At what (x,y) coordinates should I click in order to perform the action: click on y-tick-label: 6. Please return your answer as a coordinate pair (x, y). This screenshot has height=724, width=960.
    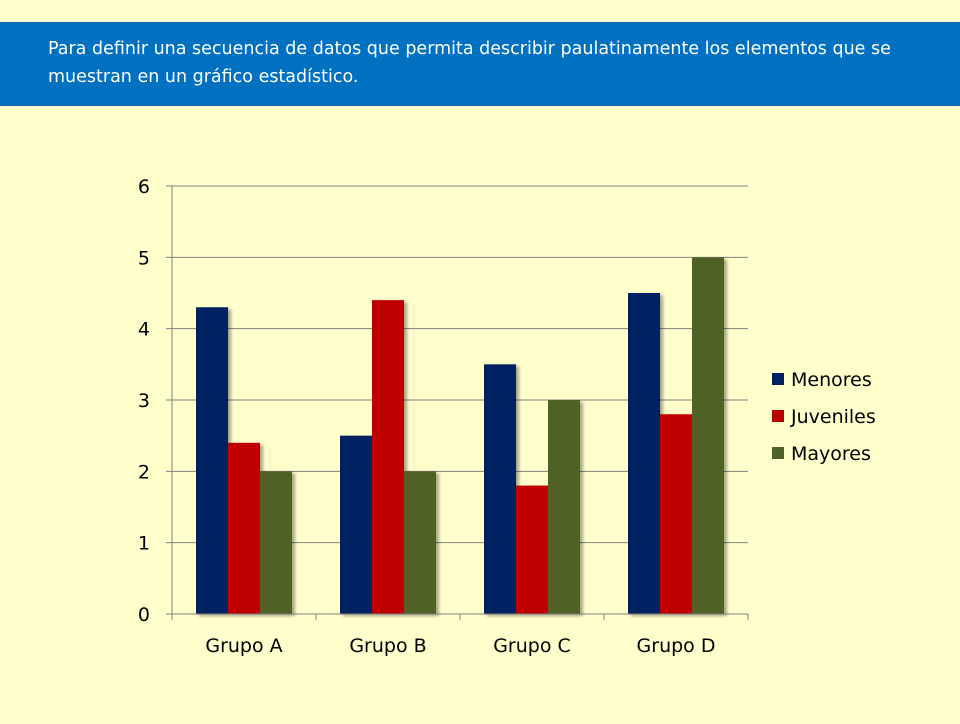
    Looking at the image, I should click on (144, 187).